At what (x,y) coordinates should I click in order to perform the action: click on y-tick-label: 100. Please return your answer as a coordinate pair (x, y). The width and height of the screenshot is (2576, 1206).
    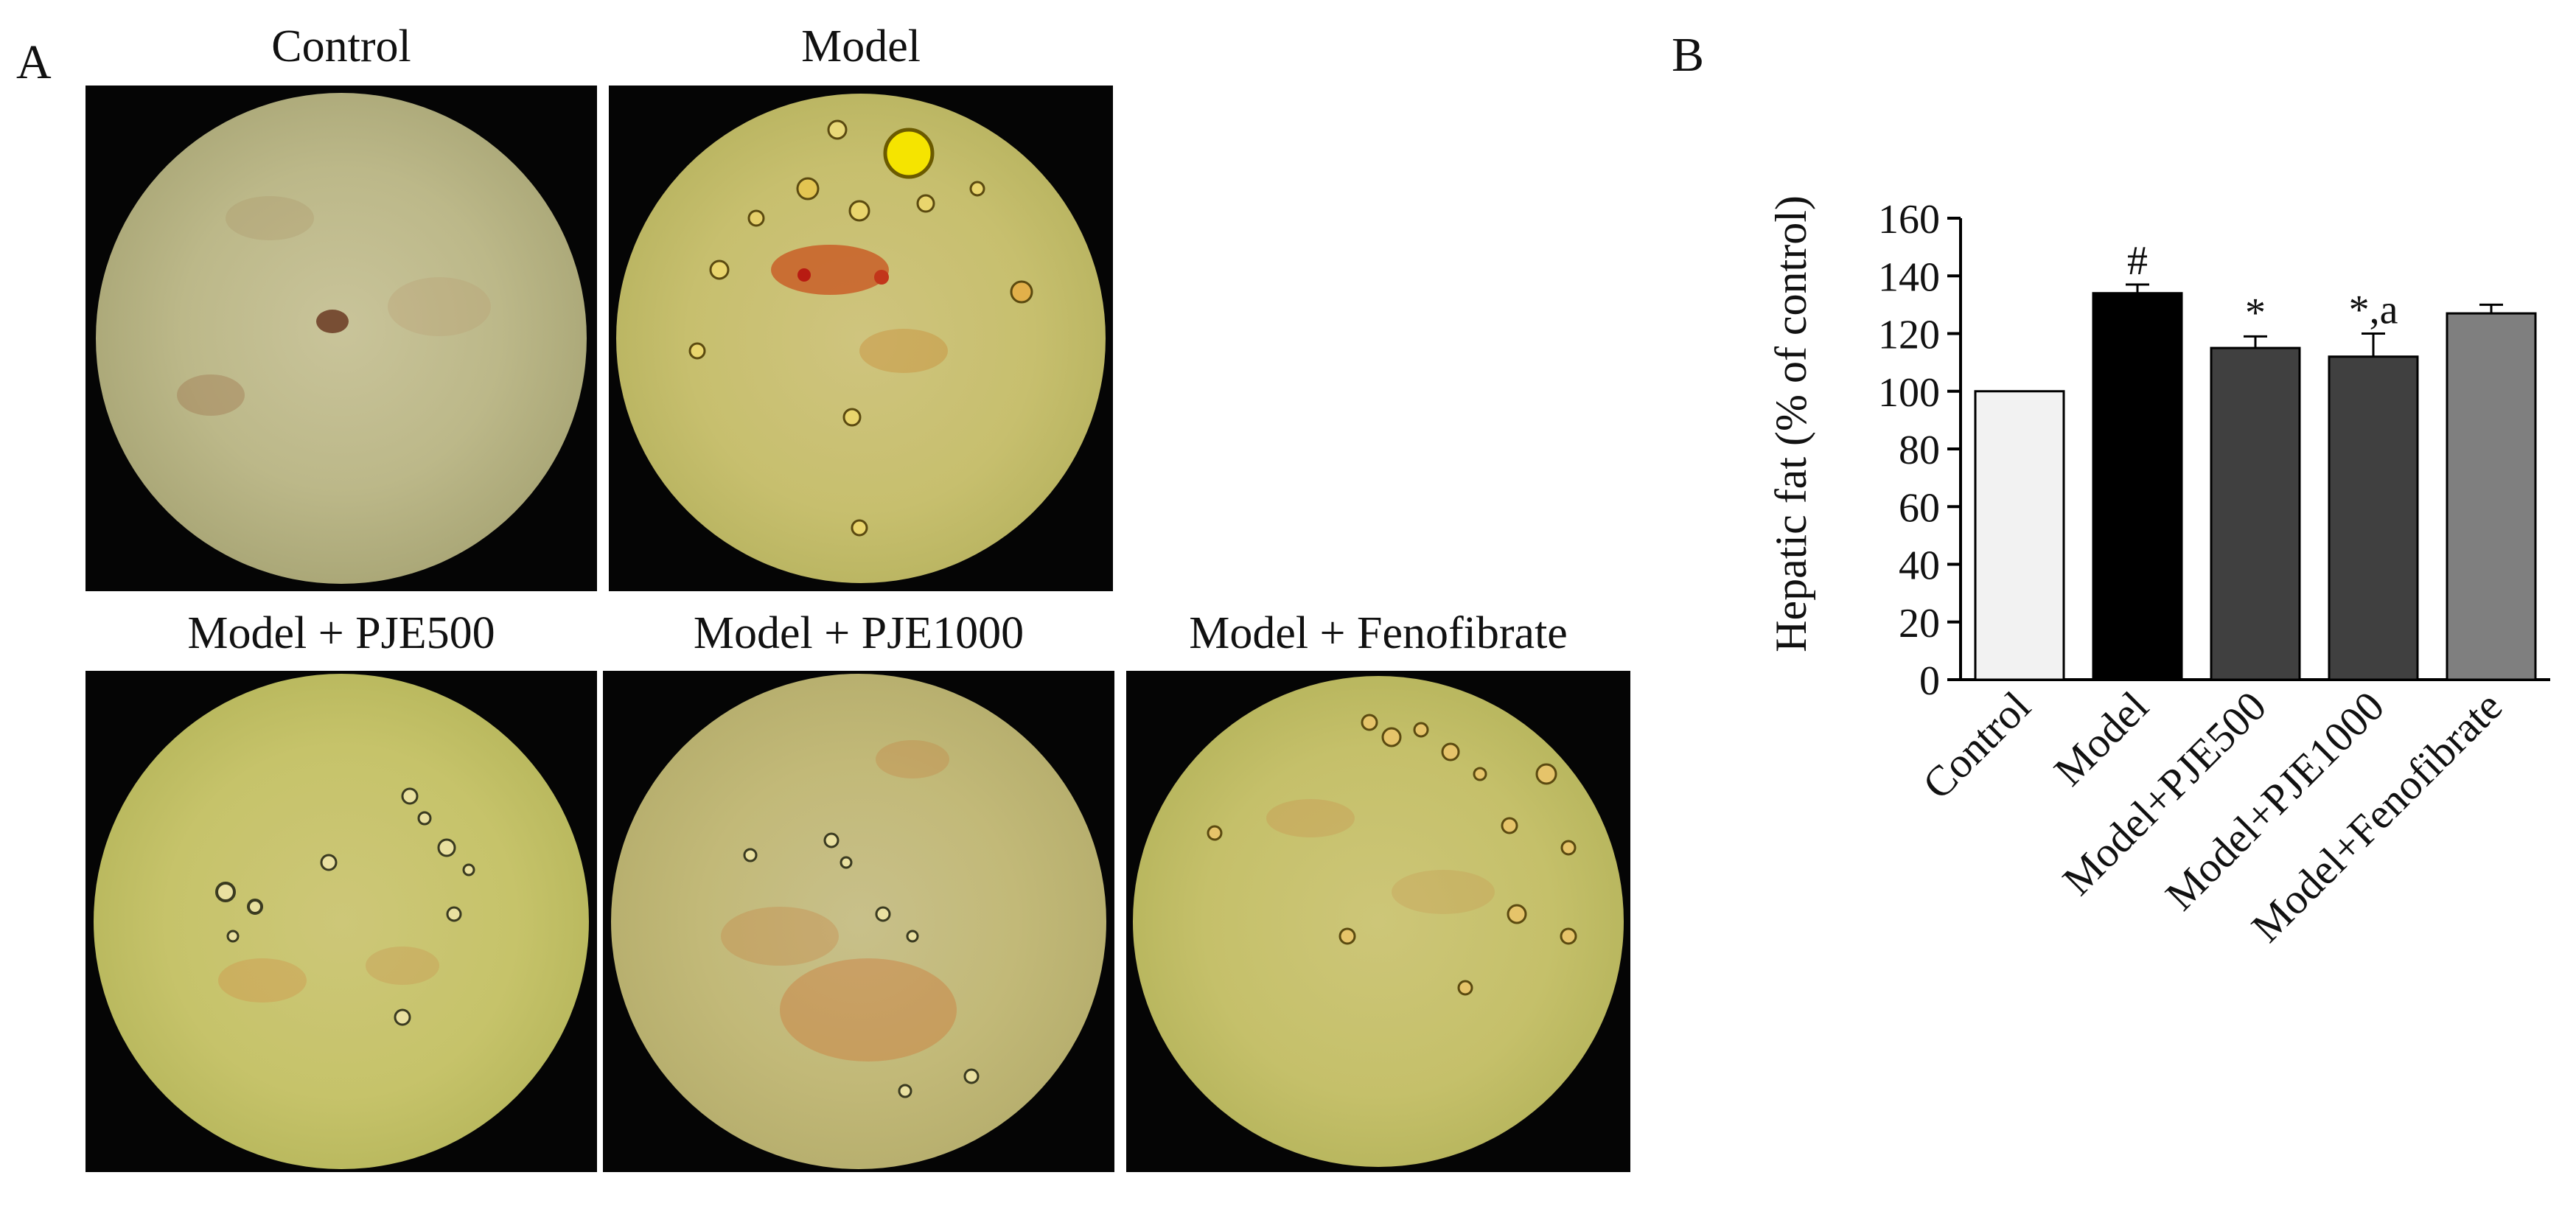
    Looking at the image, I should click on (1909, 393).